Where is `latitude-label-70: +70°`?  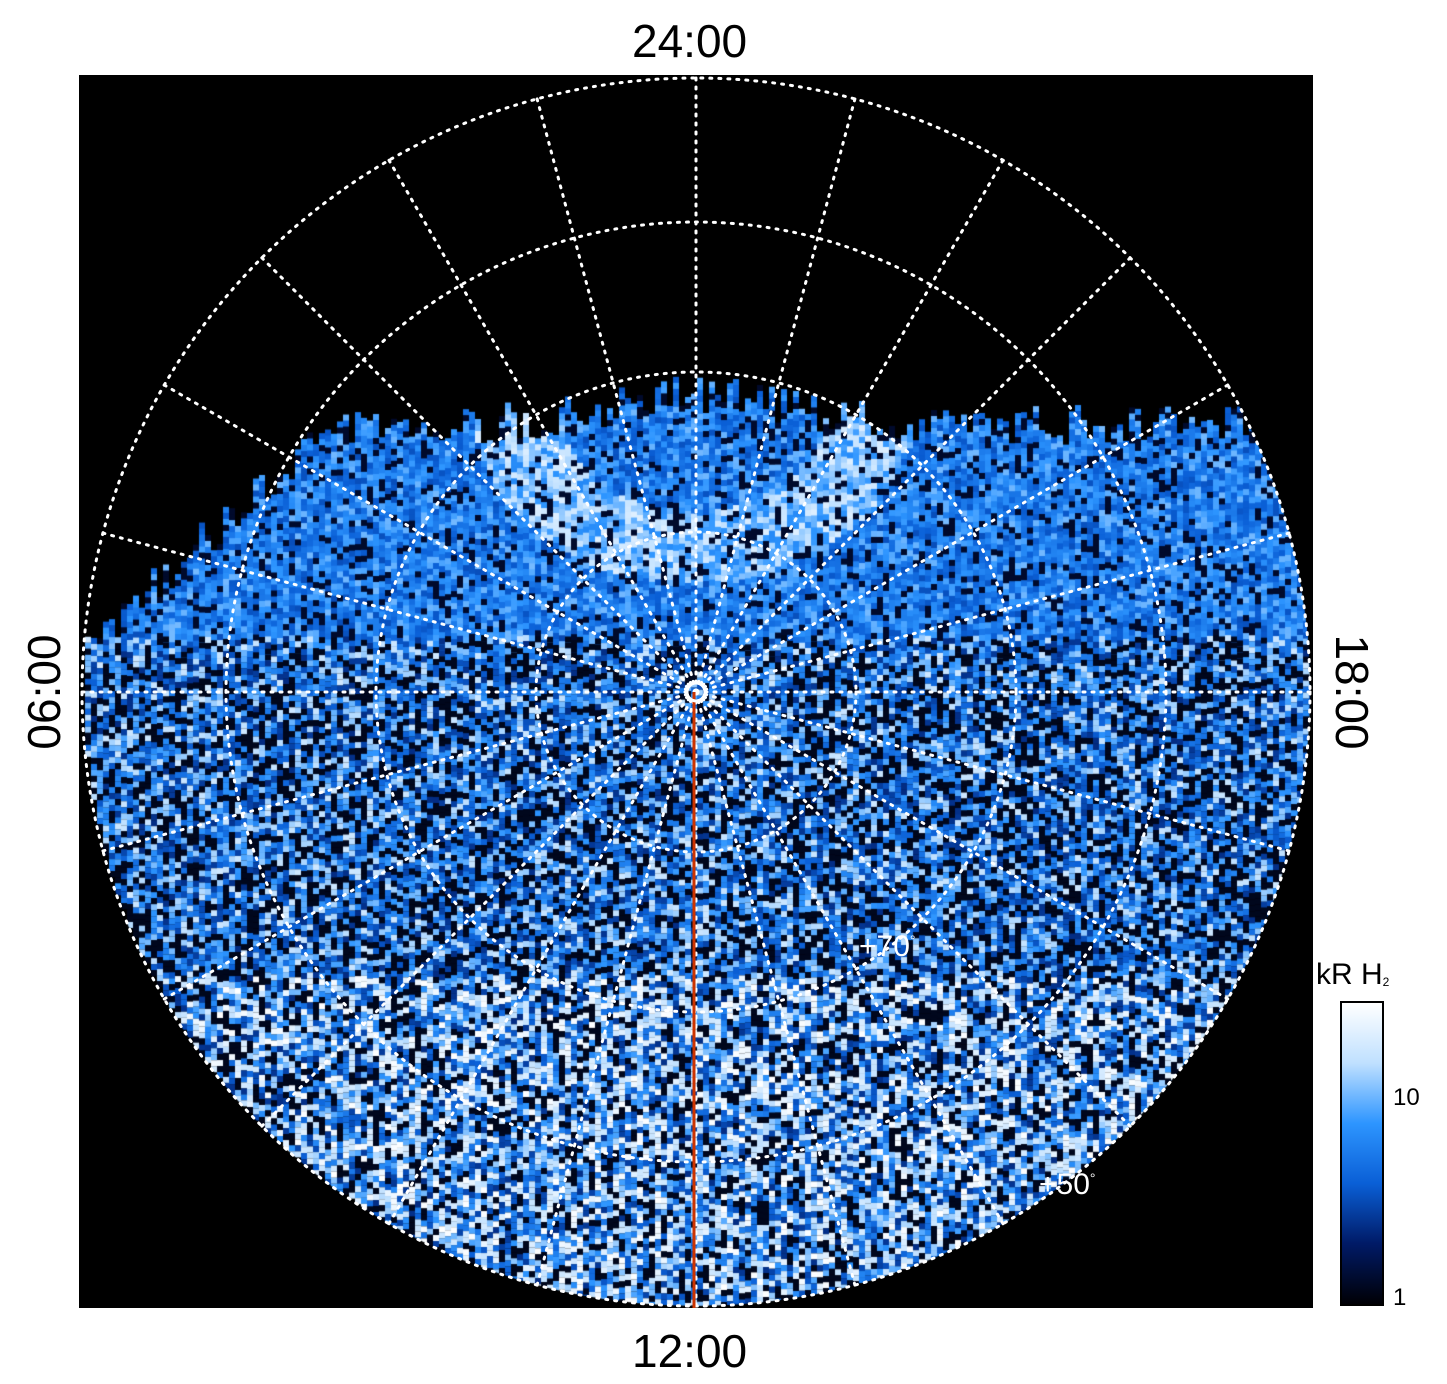
latitude-label-70: +70° is located at coordinates (887, 946).